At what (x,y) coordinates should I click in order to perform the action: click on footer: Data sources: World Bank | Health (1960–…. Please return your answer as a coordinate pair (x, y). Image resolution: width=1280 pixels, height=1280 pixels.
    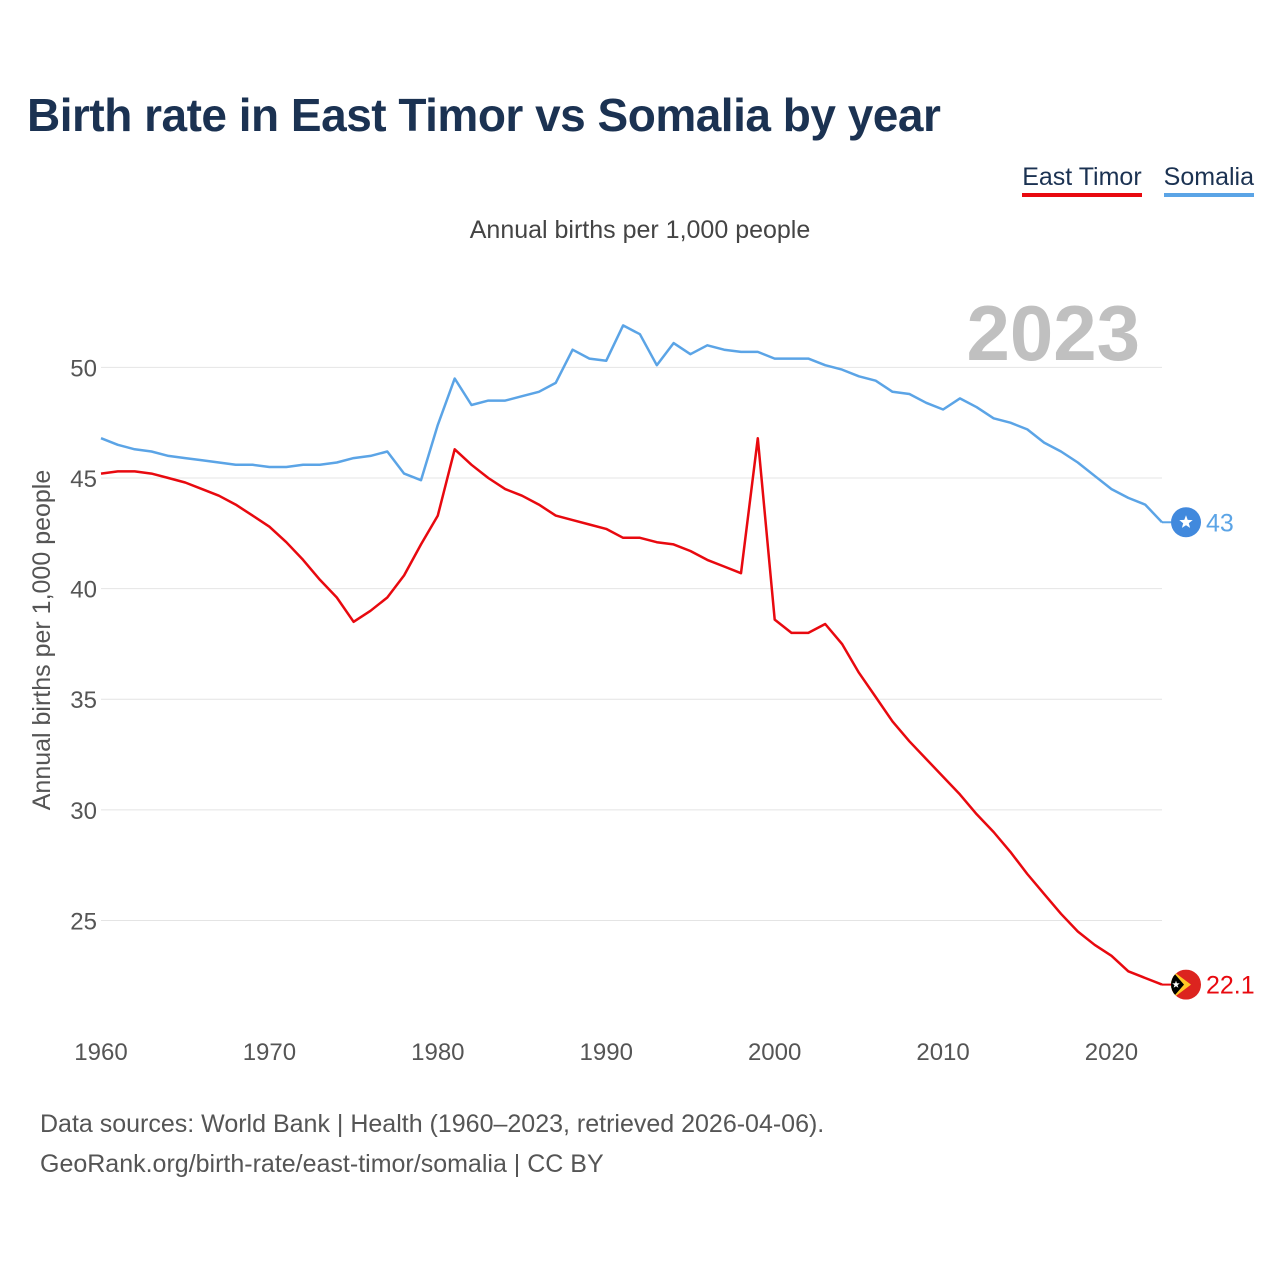
    Looking at the image, I should click on (432, 1144).